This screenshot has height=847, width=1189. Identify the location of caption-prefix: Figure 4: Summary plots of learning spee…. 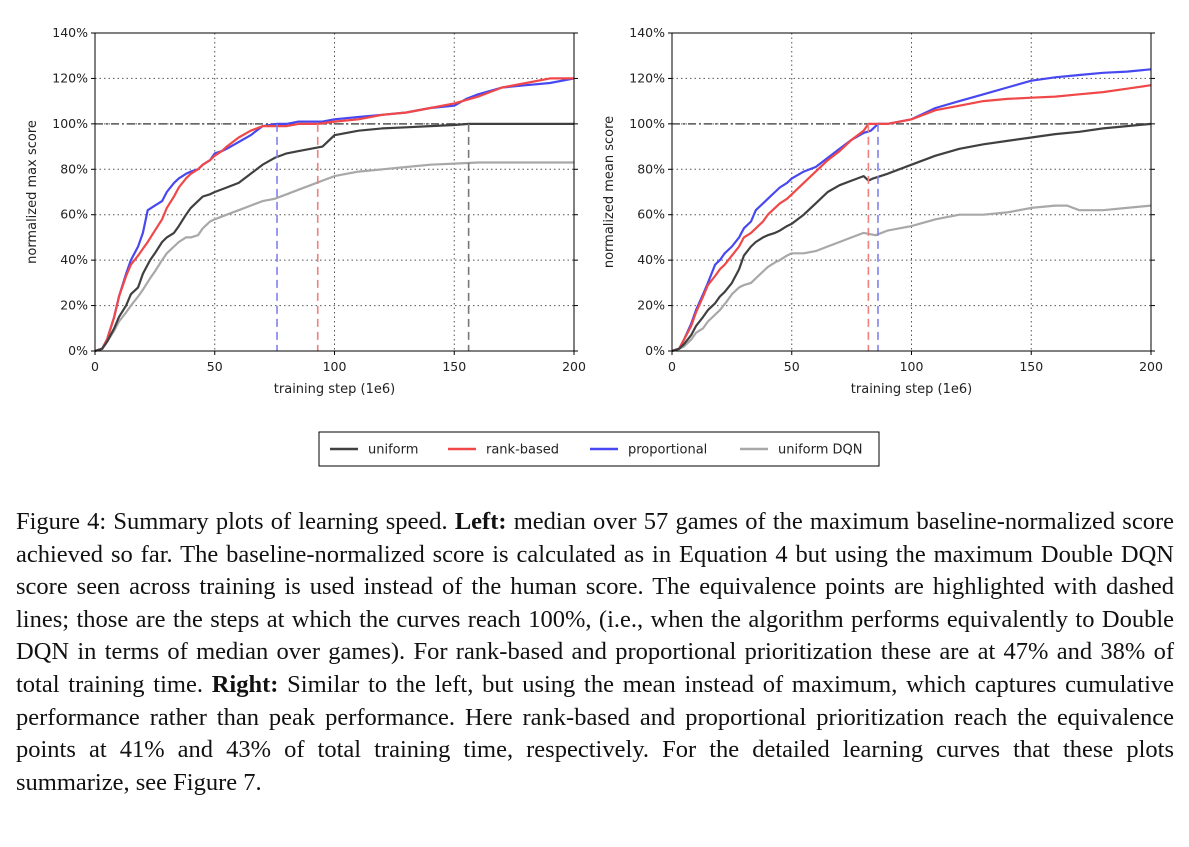
(235, 521).